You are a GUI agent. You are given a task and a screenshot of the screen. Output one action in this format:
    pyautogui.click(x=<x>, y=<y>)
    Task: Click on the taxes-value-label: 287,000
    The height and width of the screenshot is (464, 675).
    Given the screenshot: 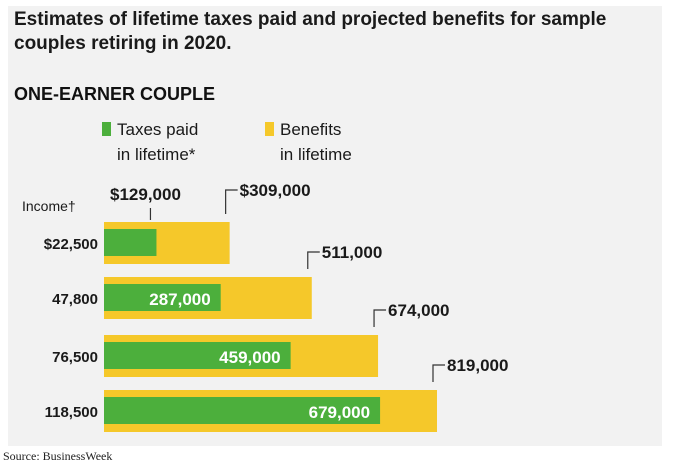 What is the action you would take?
    pyautogui.click(x=179, y=299)
    